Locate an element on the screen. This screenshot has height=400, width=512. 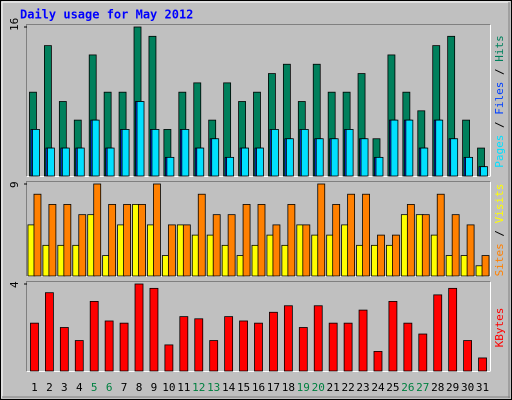
x-tick-label: 7 is located at coordinates (124, 387).